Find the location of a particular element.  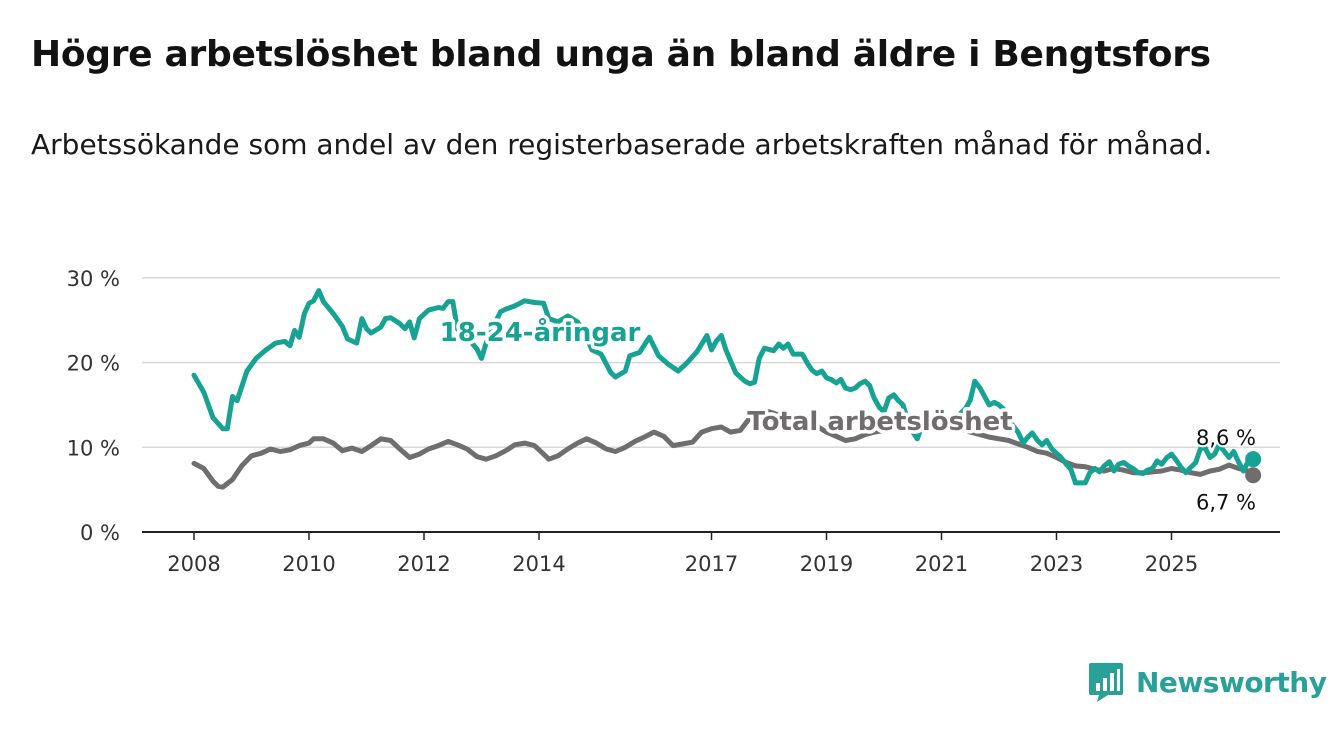

x-tick-label: 2012 is located at coordinates (423, 564).